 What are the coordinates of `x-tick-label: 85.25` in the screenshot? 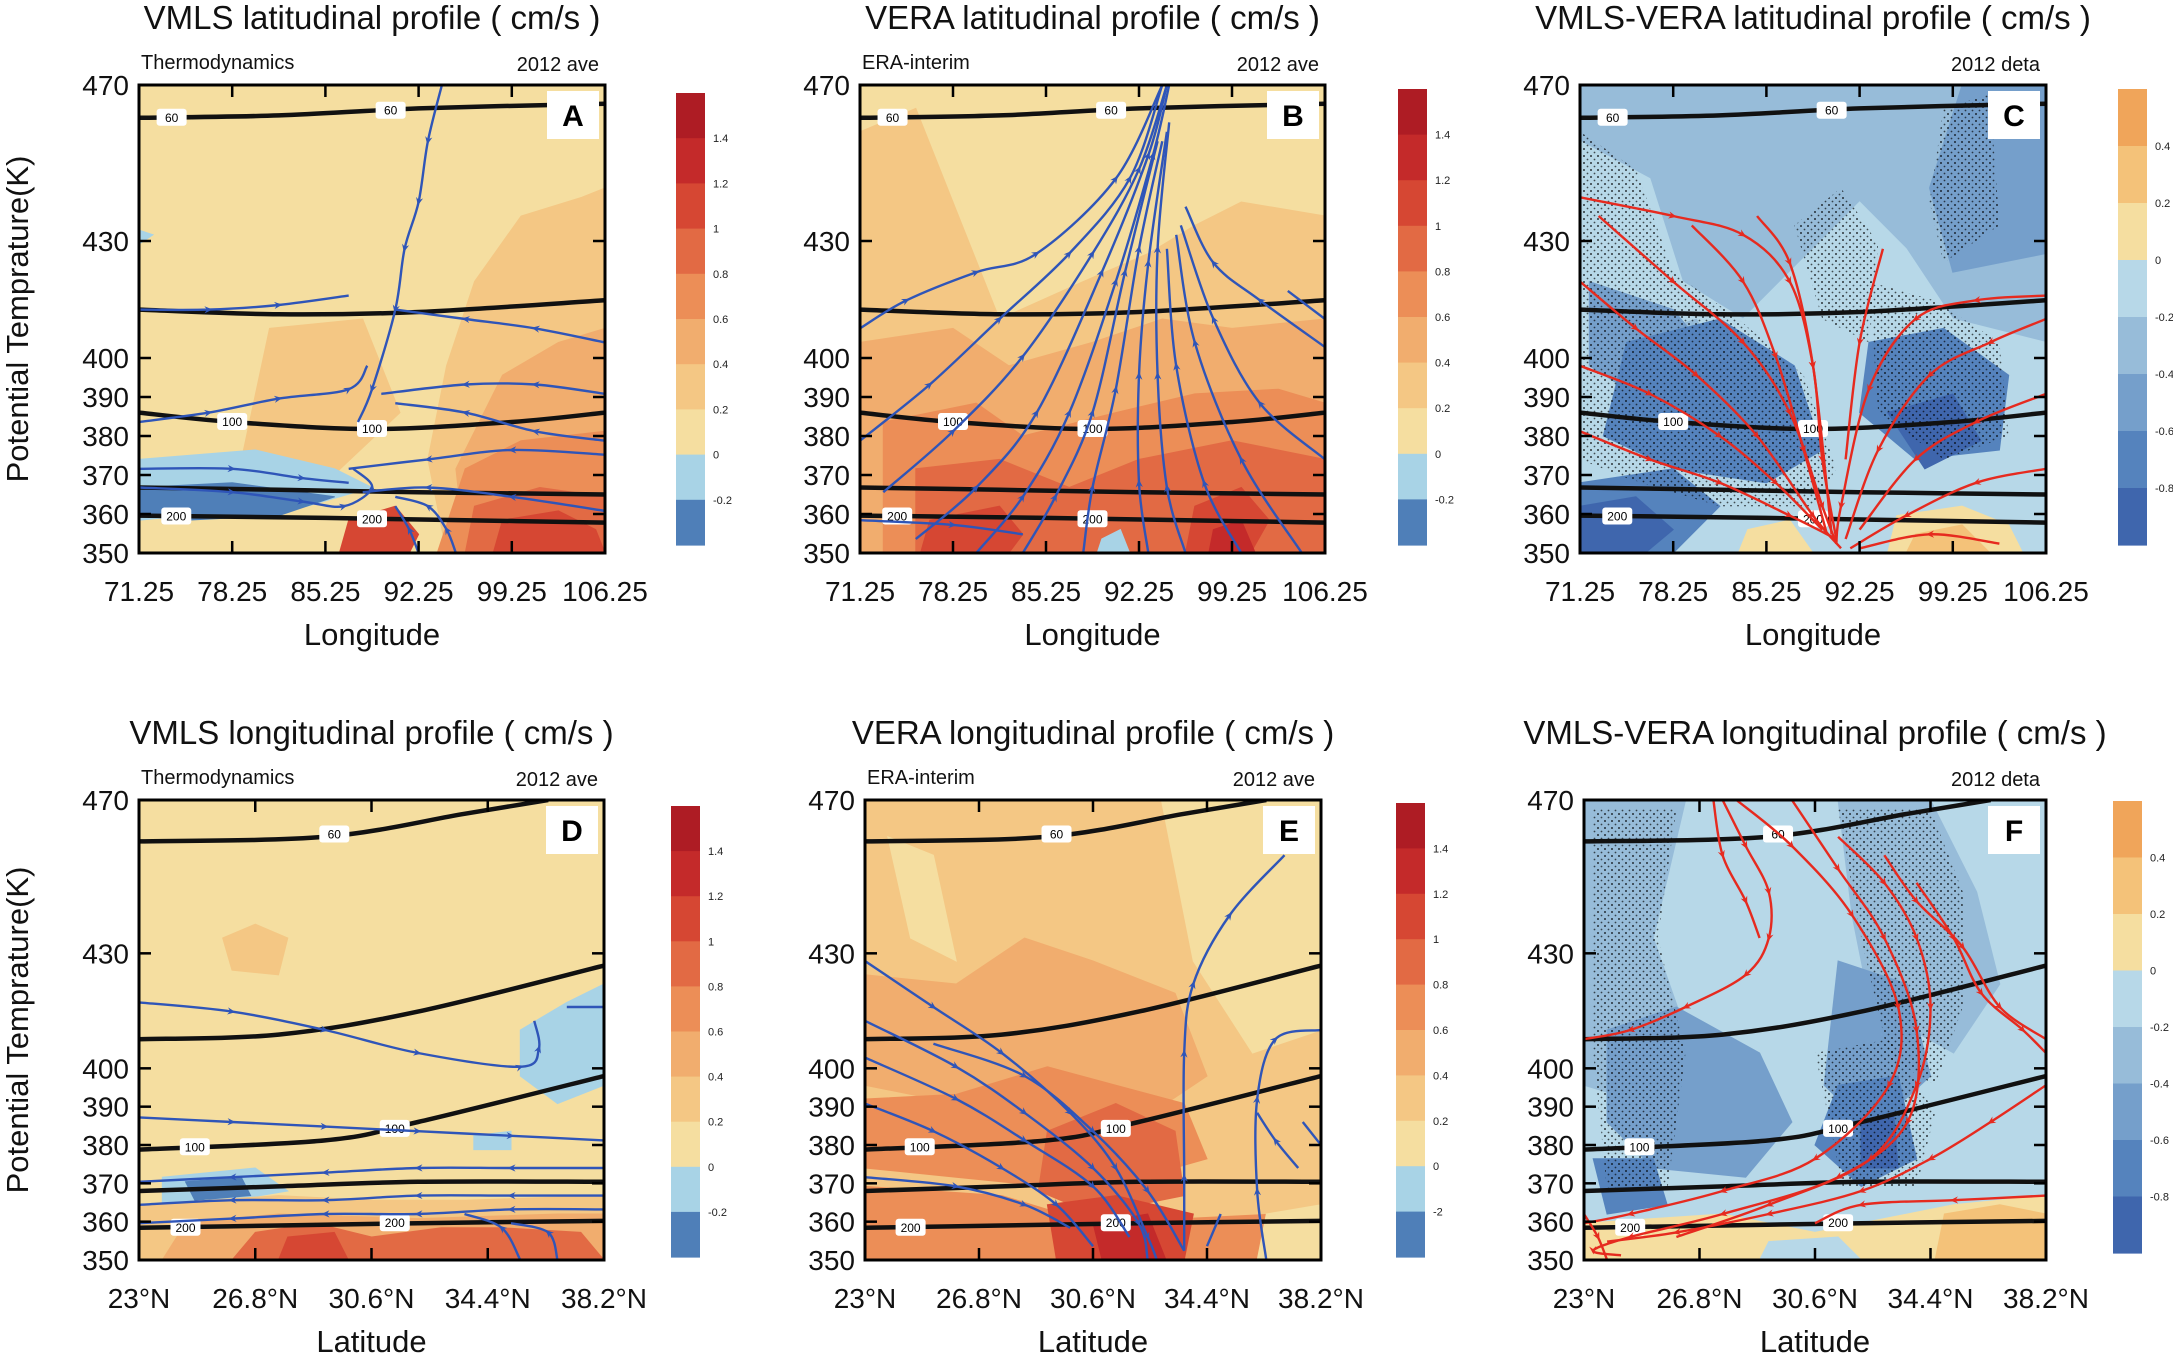 It's located at (1046, 591).